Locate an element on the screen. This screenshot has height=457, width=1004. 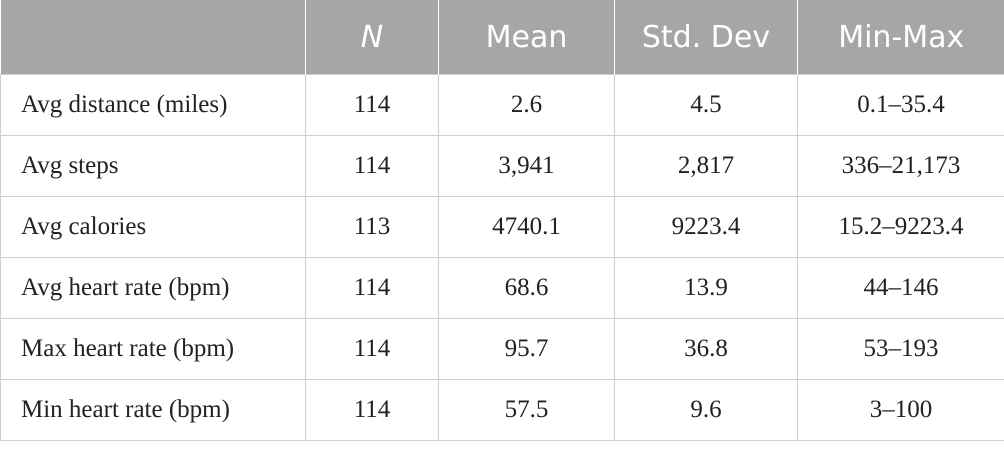
header-cell: N is located at coordinates (372, 37).